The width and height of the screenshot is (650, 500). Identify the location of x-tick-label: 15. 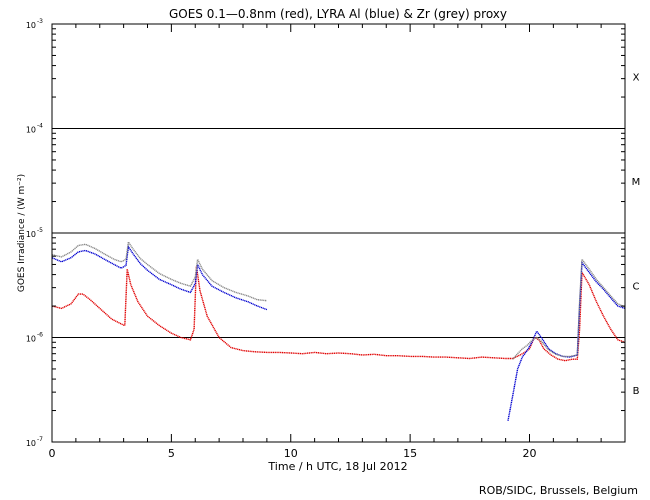
(410, 453).